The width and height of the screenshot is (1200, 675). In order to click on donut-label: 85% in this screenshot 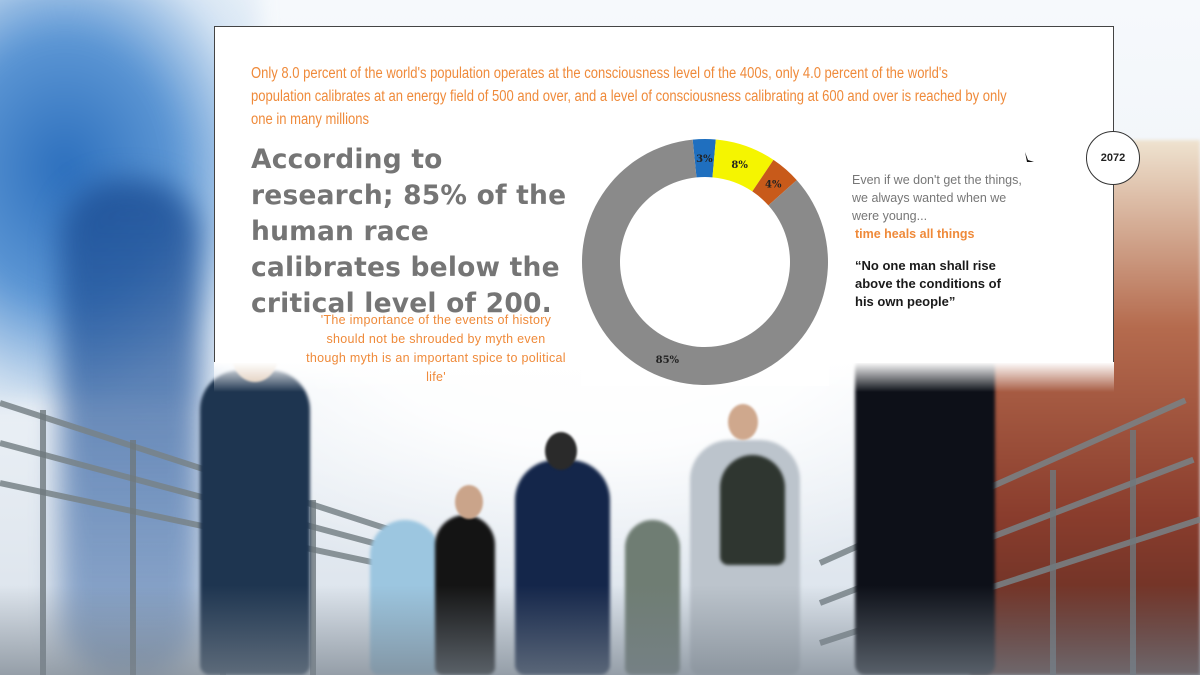, I will do `click(668, 360)`.